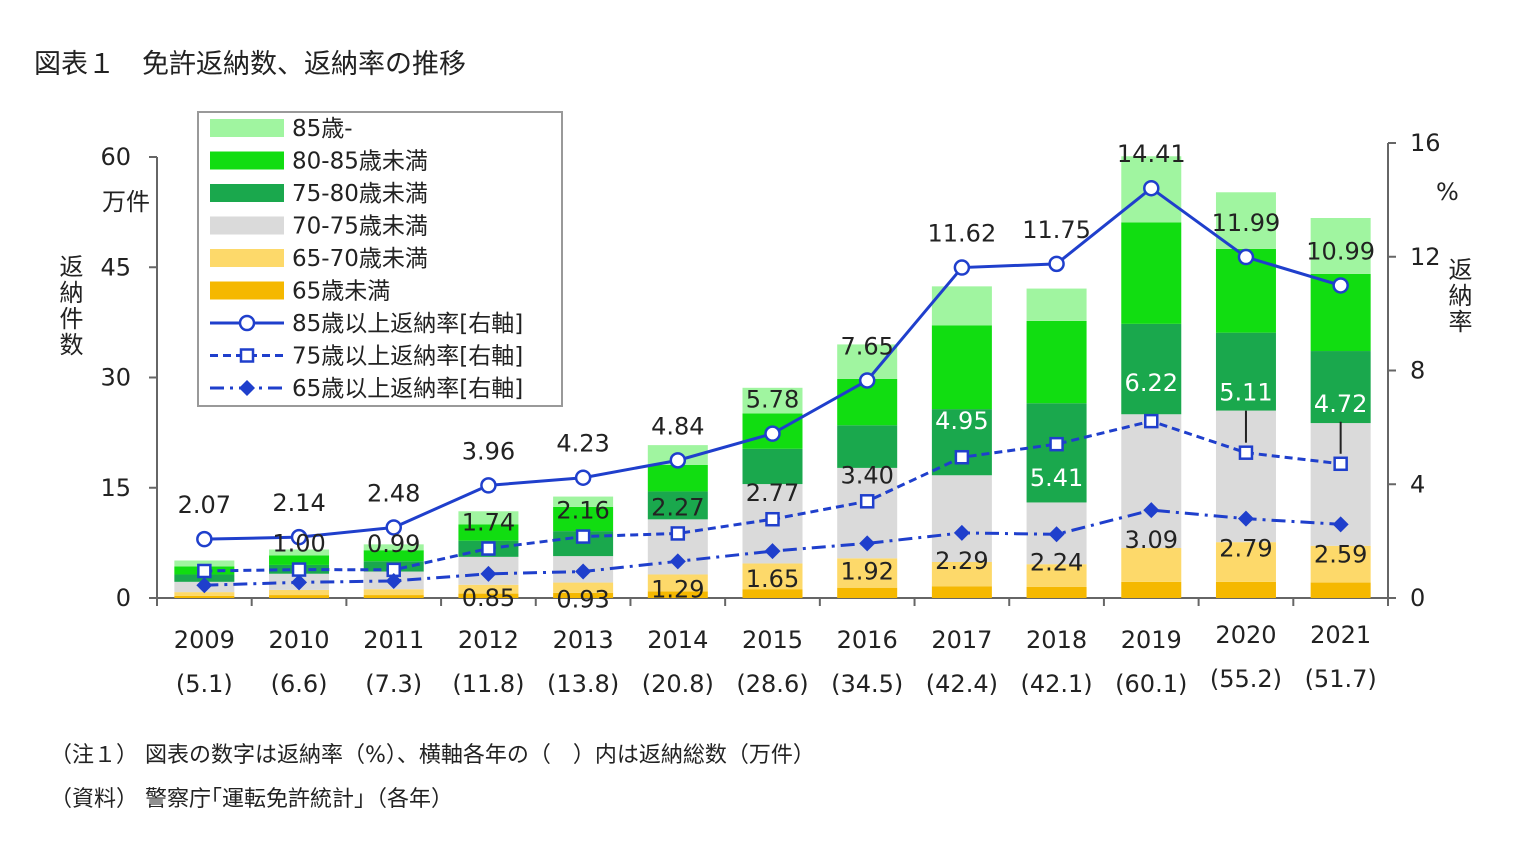  Describe the element at coordinates (393, 493) in the screenshot. I see `rate-label-85: 2.48` at that location.